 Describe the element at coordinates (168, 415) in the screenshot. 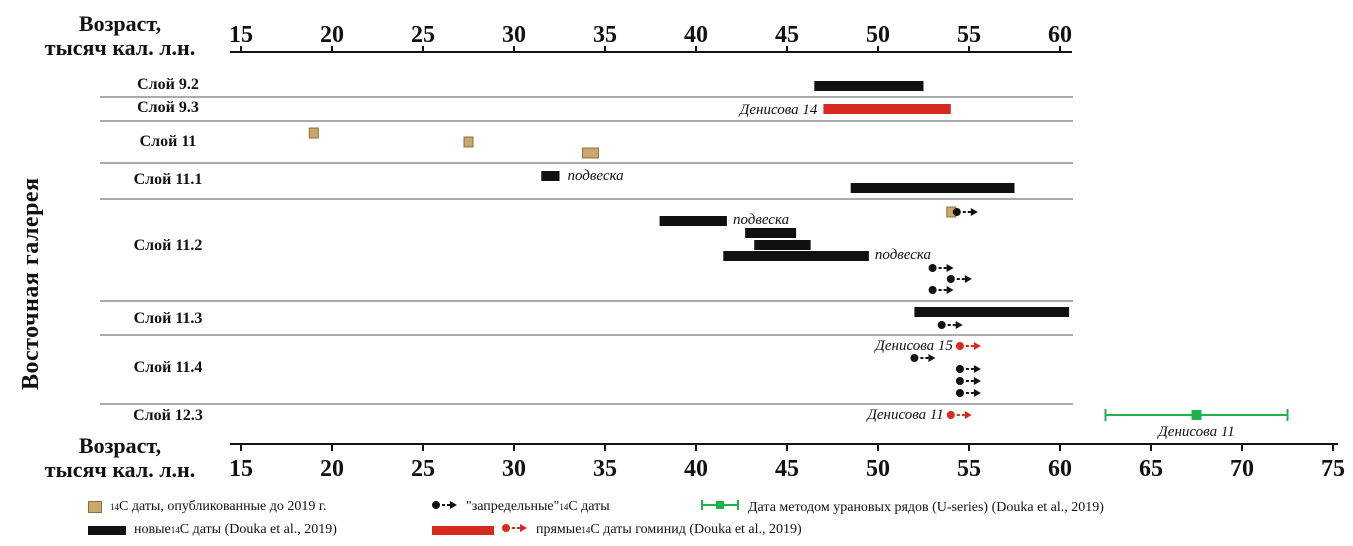

I see `layer-label: Слой 12.3` at that location.